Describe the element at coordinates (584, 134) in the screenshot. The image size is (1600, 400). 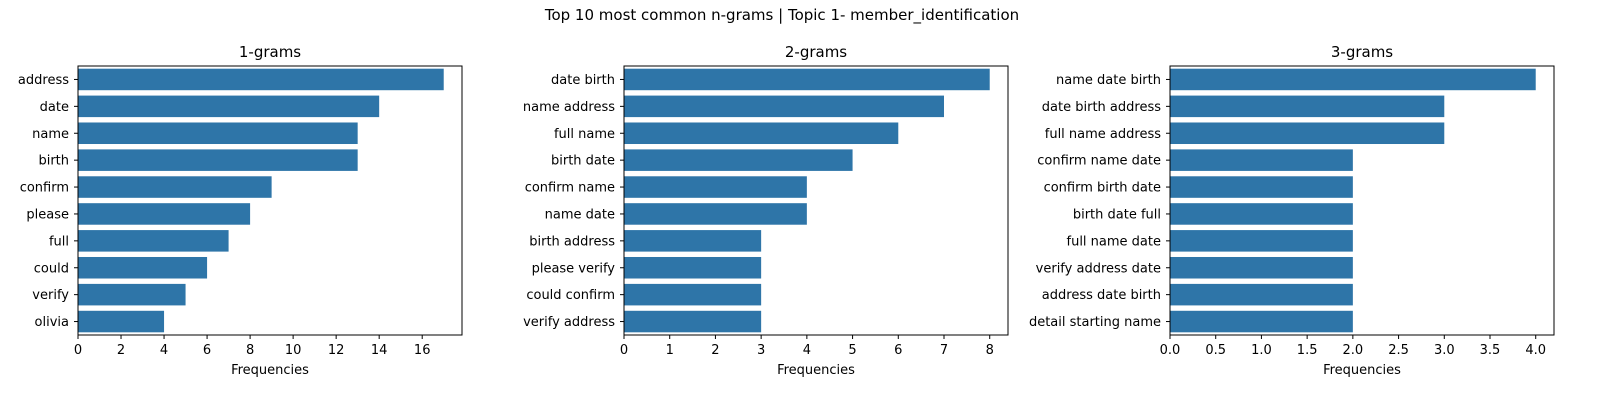
I see `category-label: full name` at that location.